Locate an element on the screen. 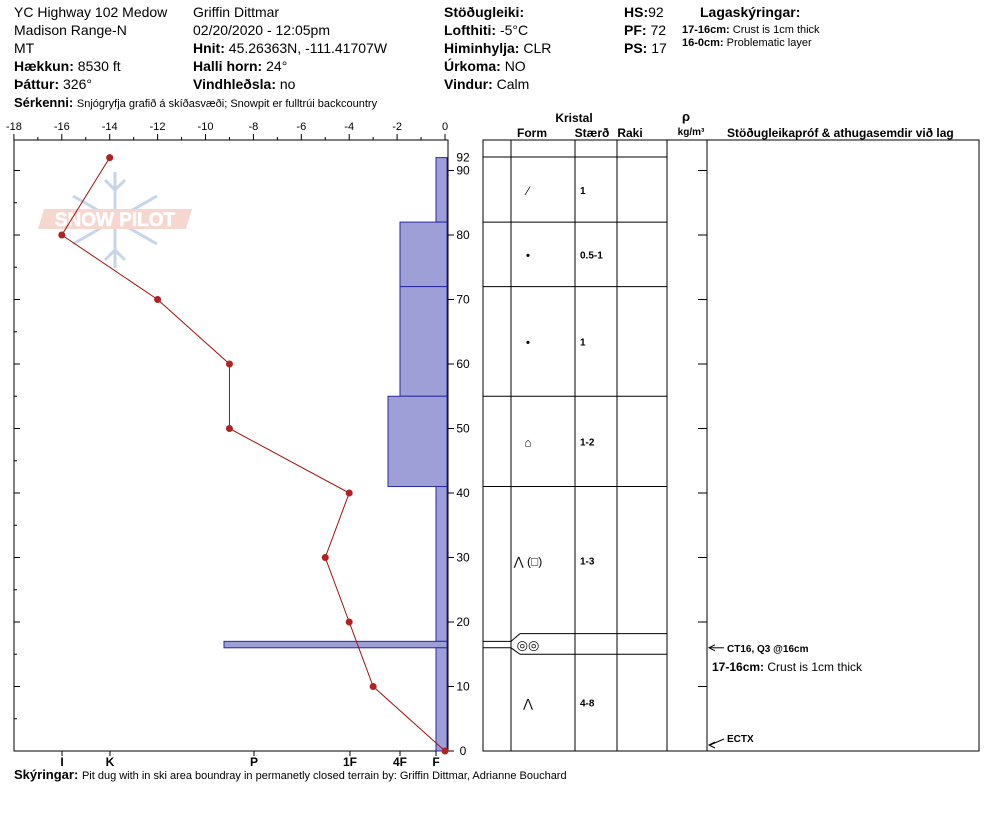  range-name: Madison Range-N is located at coordinates (70, 30).